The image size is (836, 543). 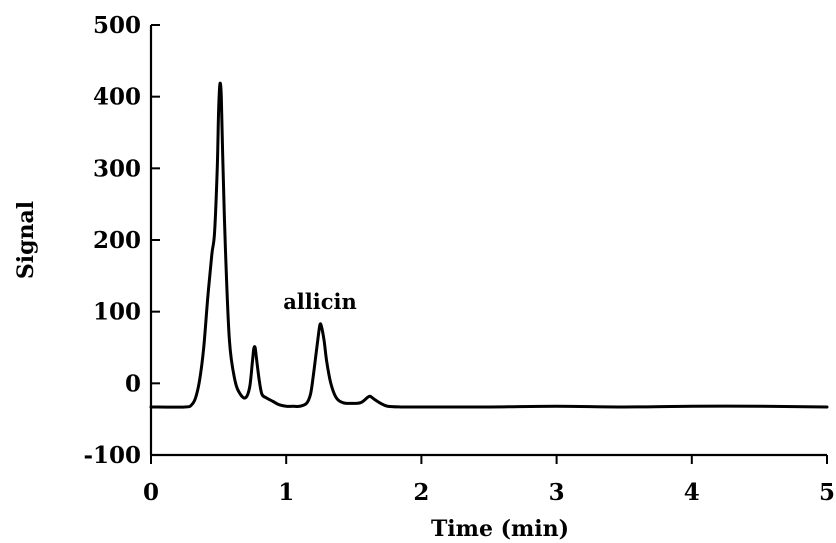 I want to click on y-tick-label: 400, so click(x=117, y=97).